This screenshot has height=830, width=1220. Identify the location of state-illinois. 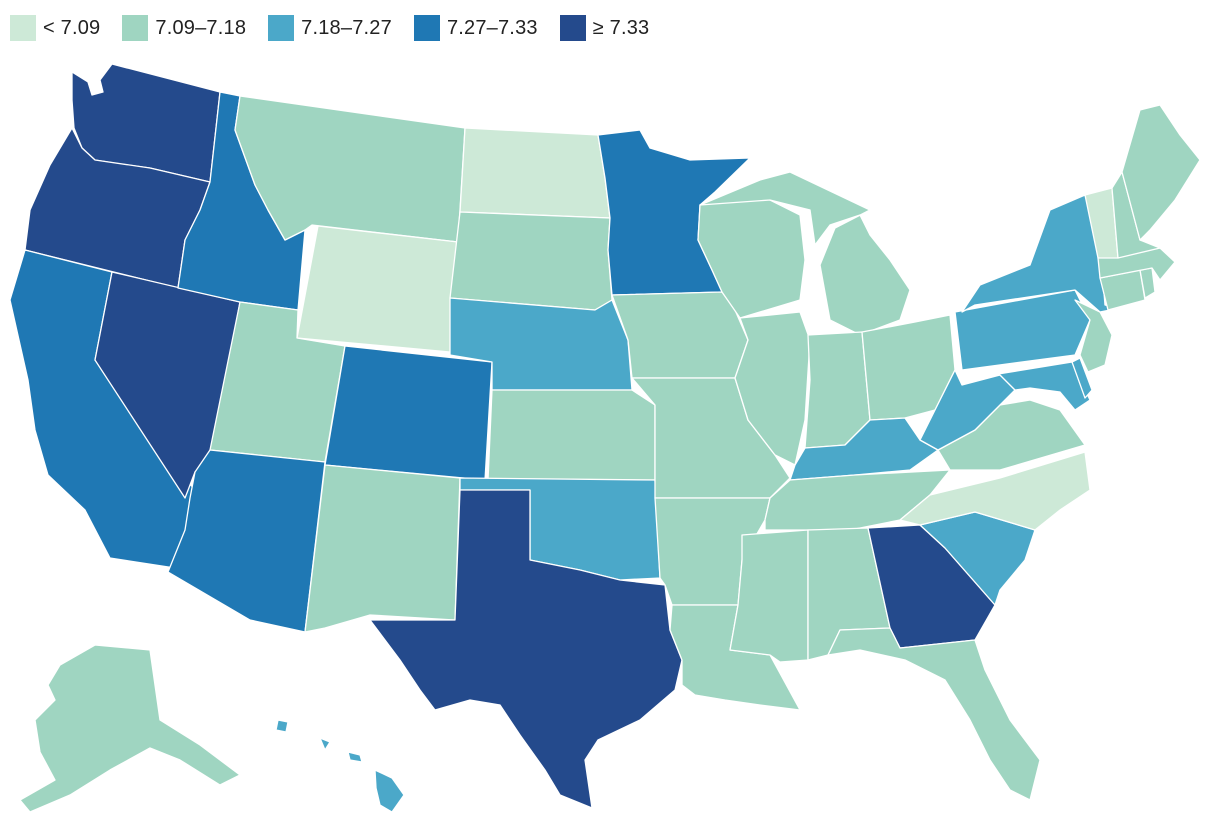
(772, 388).